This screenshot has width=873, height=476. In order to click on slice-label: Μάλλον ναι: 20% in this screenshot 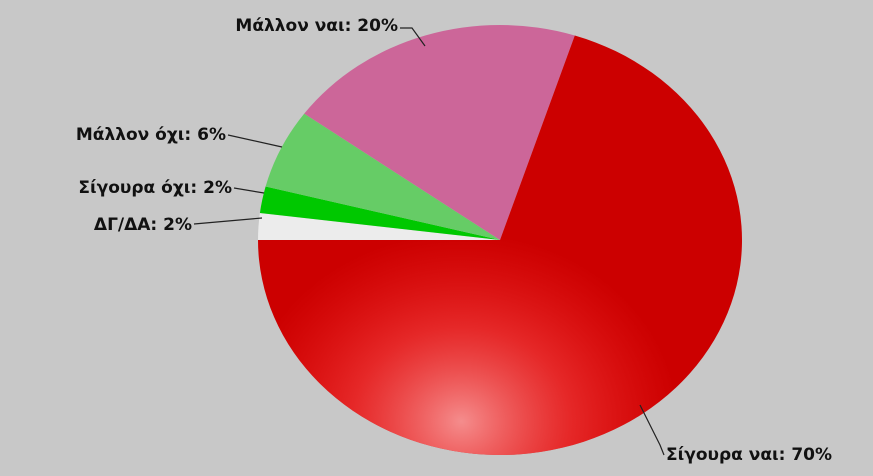, I will do `click(316, 26)`.